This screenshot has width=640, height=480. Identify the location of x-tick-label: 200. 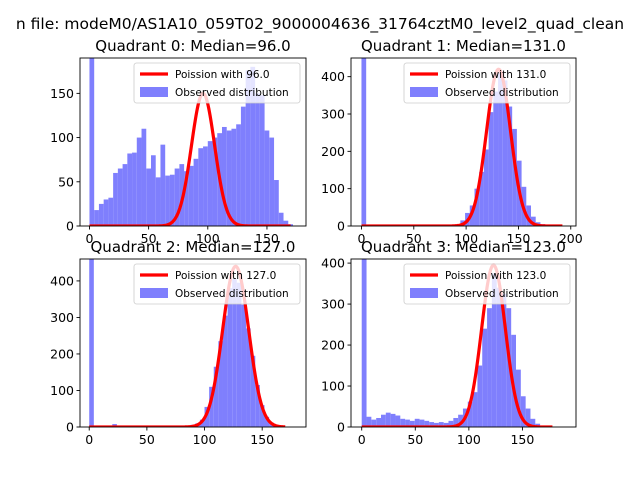
(571, 238).